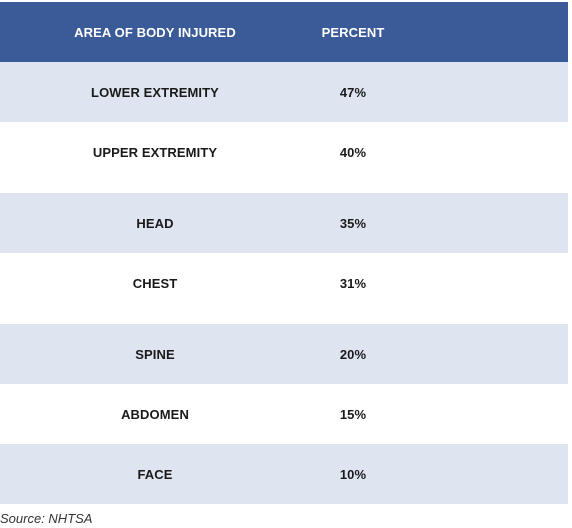 The width and height of the screenshot is (572, 528). I want to click on header-percent: PERCENT, so click(353, 32).